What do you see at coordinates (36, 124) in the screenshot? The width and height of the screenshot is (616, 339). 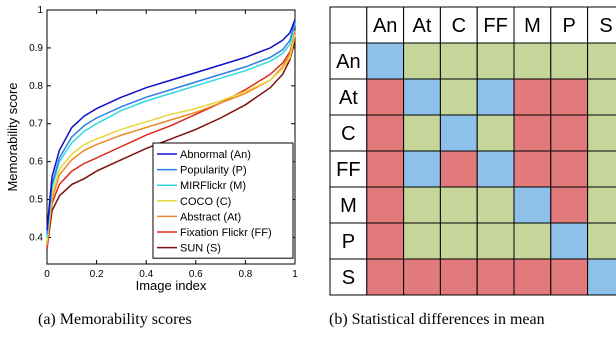 I see `y-tick-label: 0.7` at bounding box center [36, 124].